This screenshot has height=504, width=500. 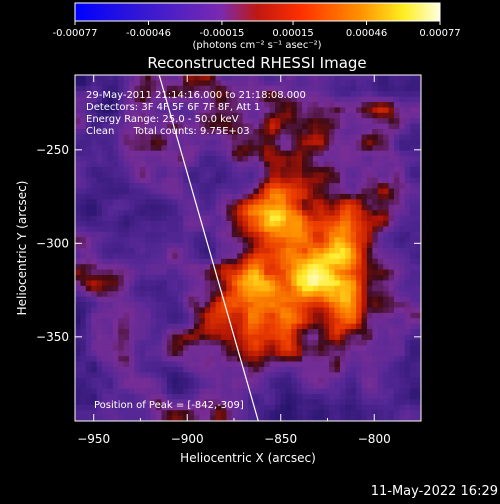 What do you see at coordinates (168, 131) in the screenshot?
I see `annotation-counts: Clean Total counts: 9.75E+03` at bounding box center [168, 131].